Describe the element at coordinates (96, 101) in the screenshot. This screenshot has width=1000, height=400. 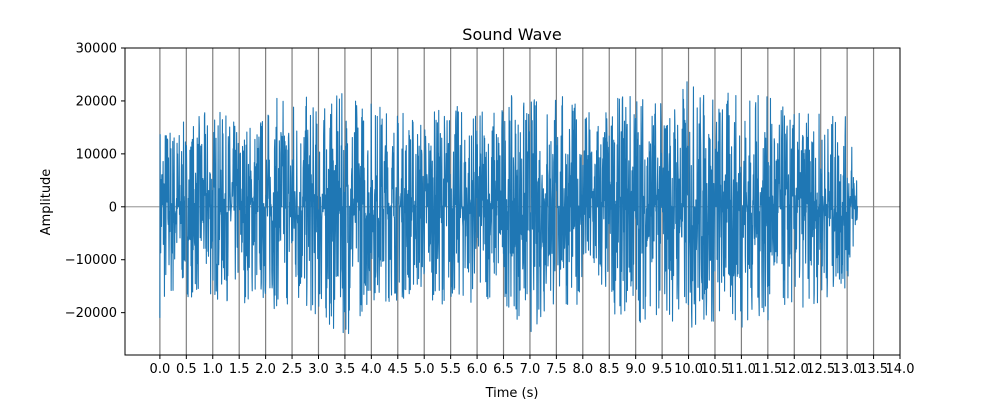
I see `y-tick-label: 20000` at that location.